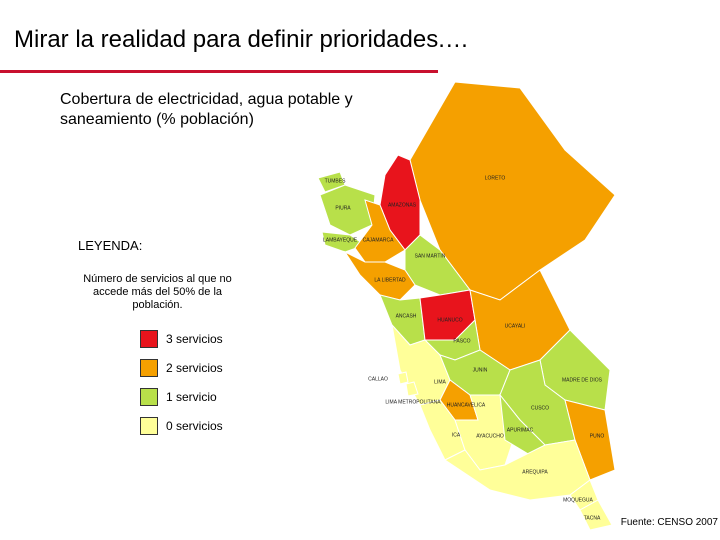  I want to click on legend-label: 0 servicios, so click(194, 426).